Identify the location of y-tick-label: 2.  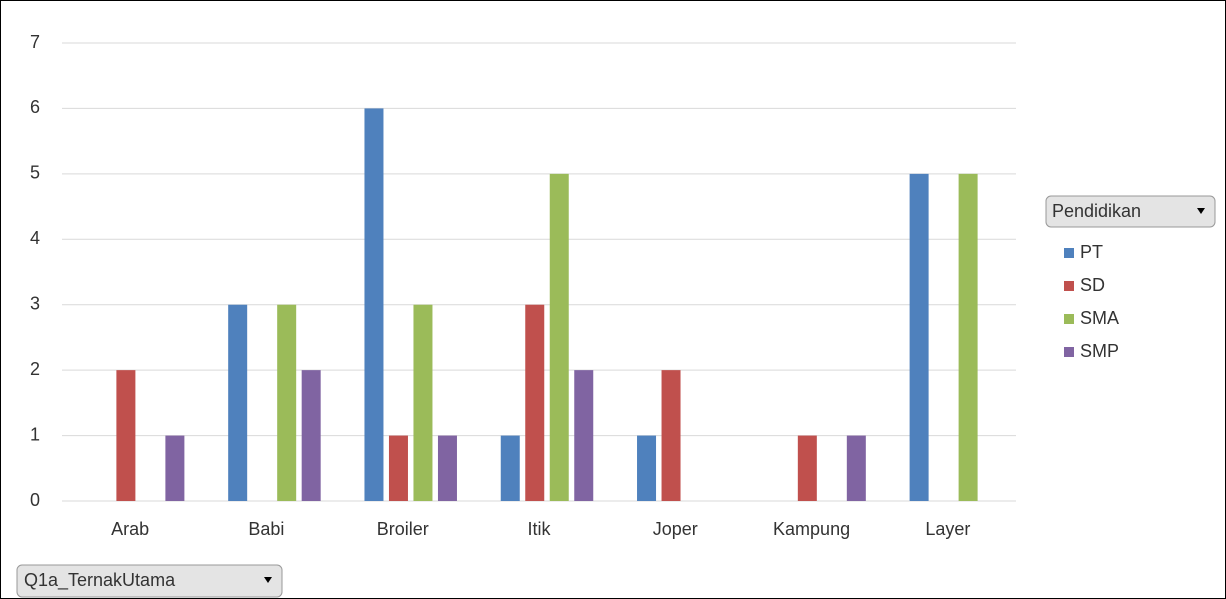
(35, 369).